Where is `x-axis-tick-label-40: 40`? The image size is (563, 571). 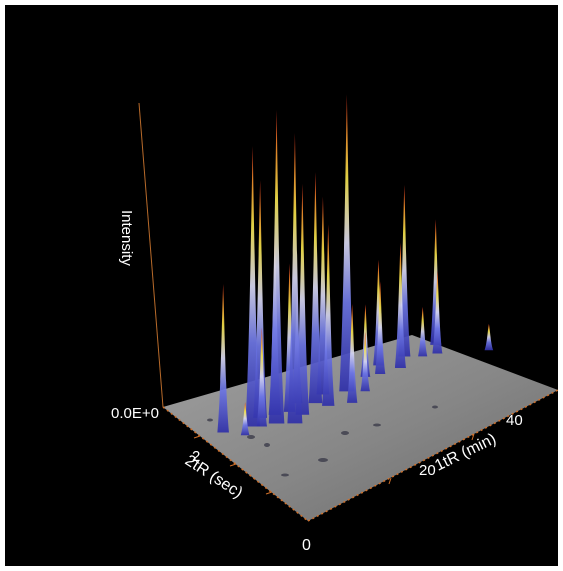 x-axis-tick-label-40: 40 is located at coordinates (514, 420).